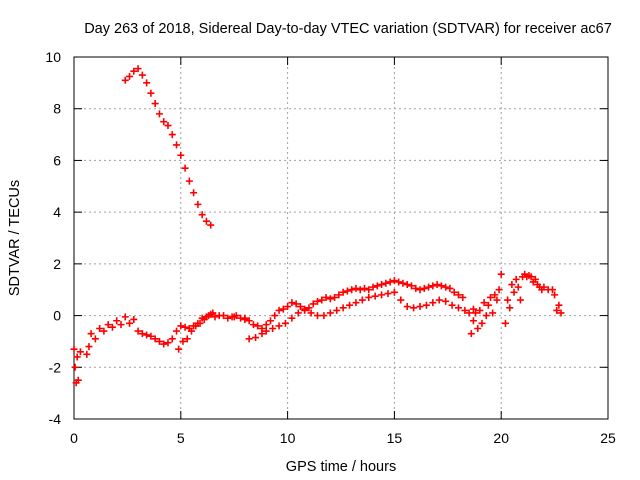 The image size is (640, 480). Describe the element at coordinates (15, 238) in the screenshot. I see `y-axis-title: SDTVAR / TECUs` at that location.